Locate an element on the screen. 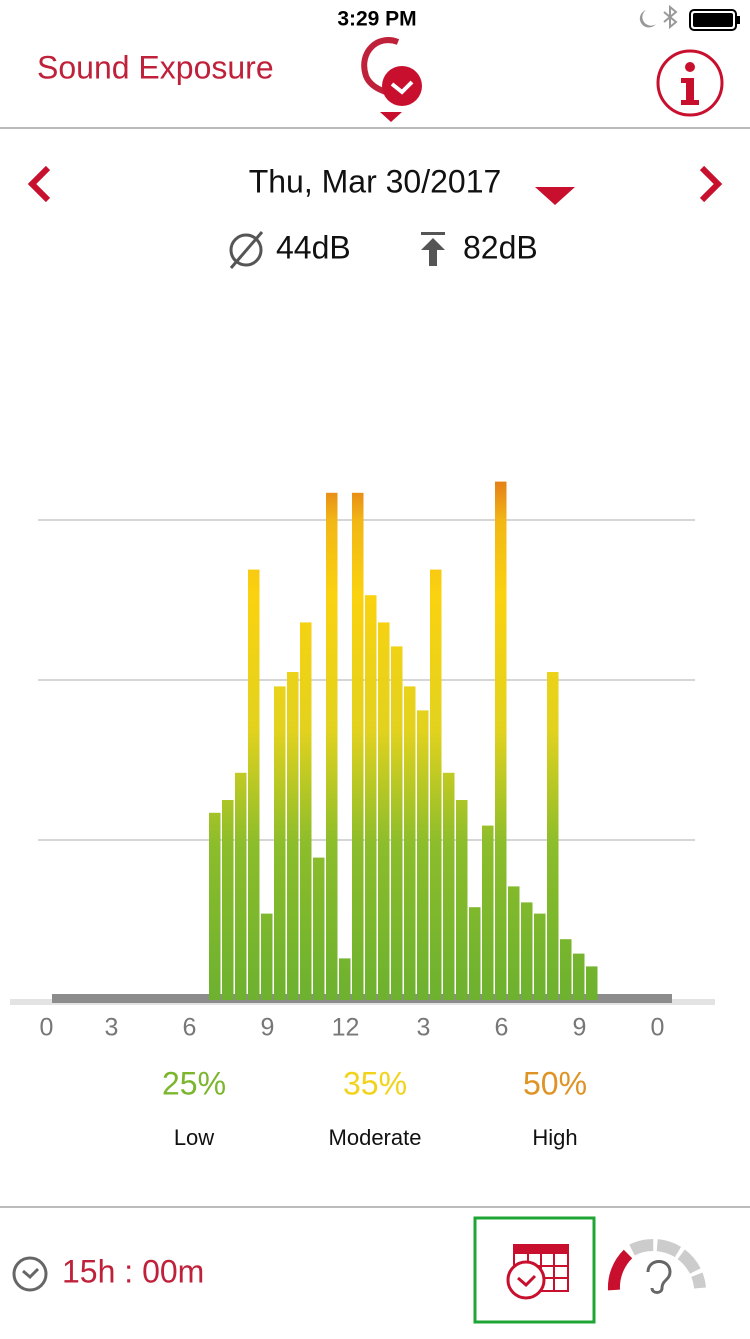  level-percent: 35% is located at coordinates (375, 1083).